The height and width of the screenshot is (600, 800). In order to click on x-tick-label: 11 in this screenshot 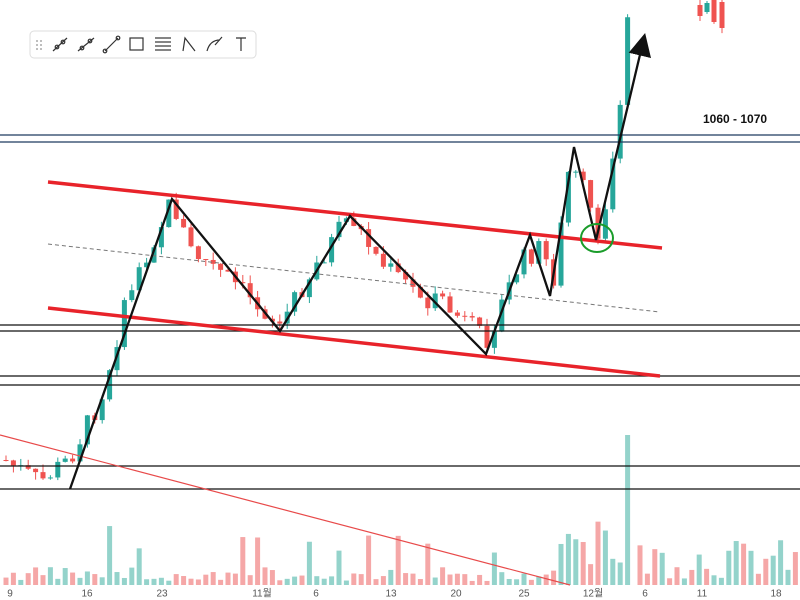, I will do `click(702, 594)`.